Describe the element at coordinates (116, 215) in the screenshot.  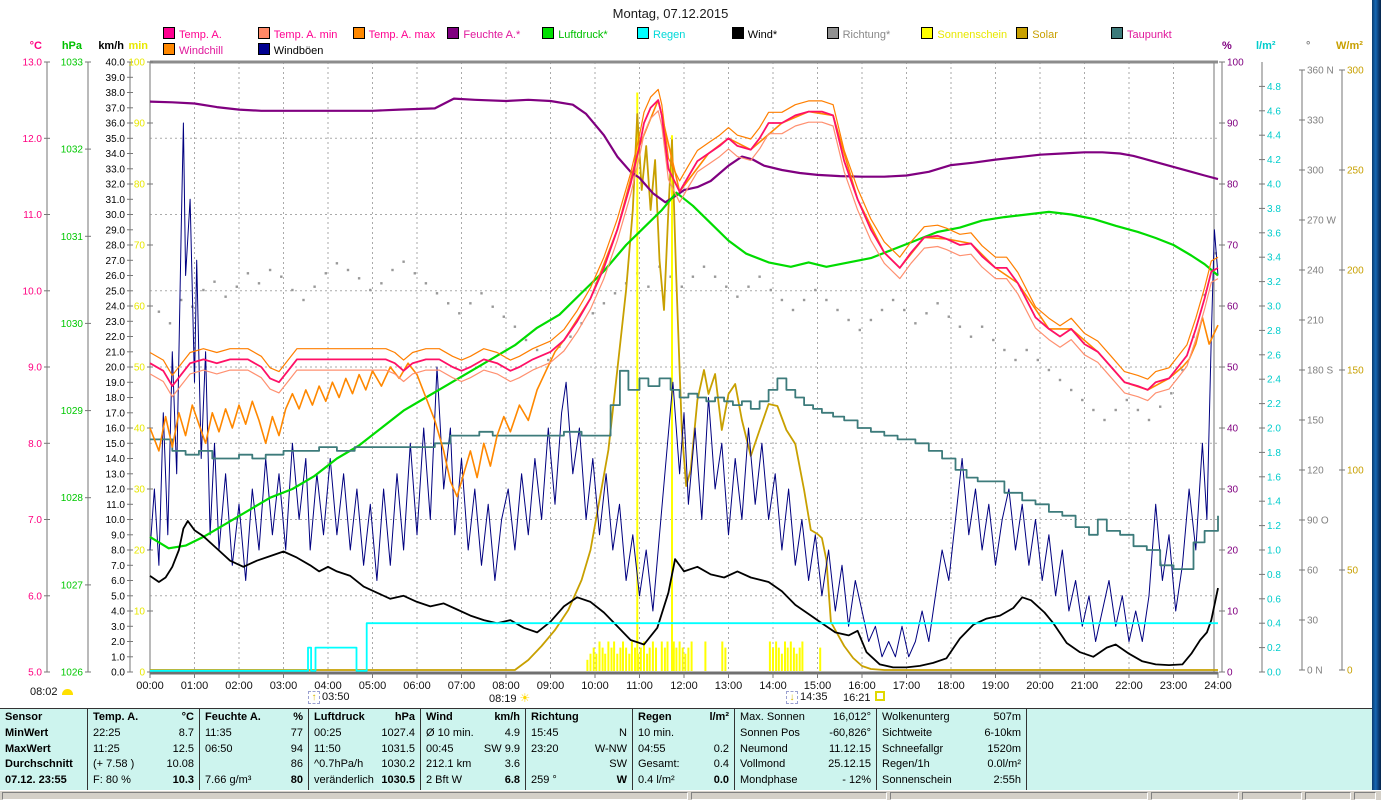
I see `y-axis-label: 30.0` at that location.